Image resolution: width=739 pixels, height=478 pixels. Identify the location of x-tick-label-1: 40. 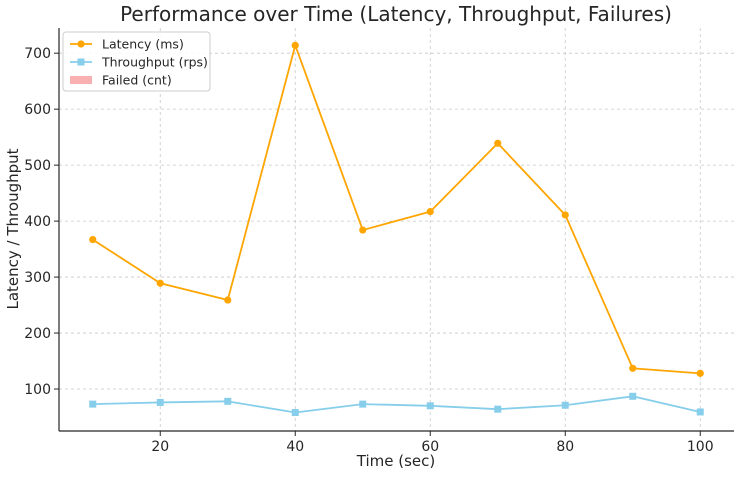
(295, 447).